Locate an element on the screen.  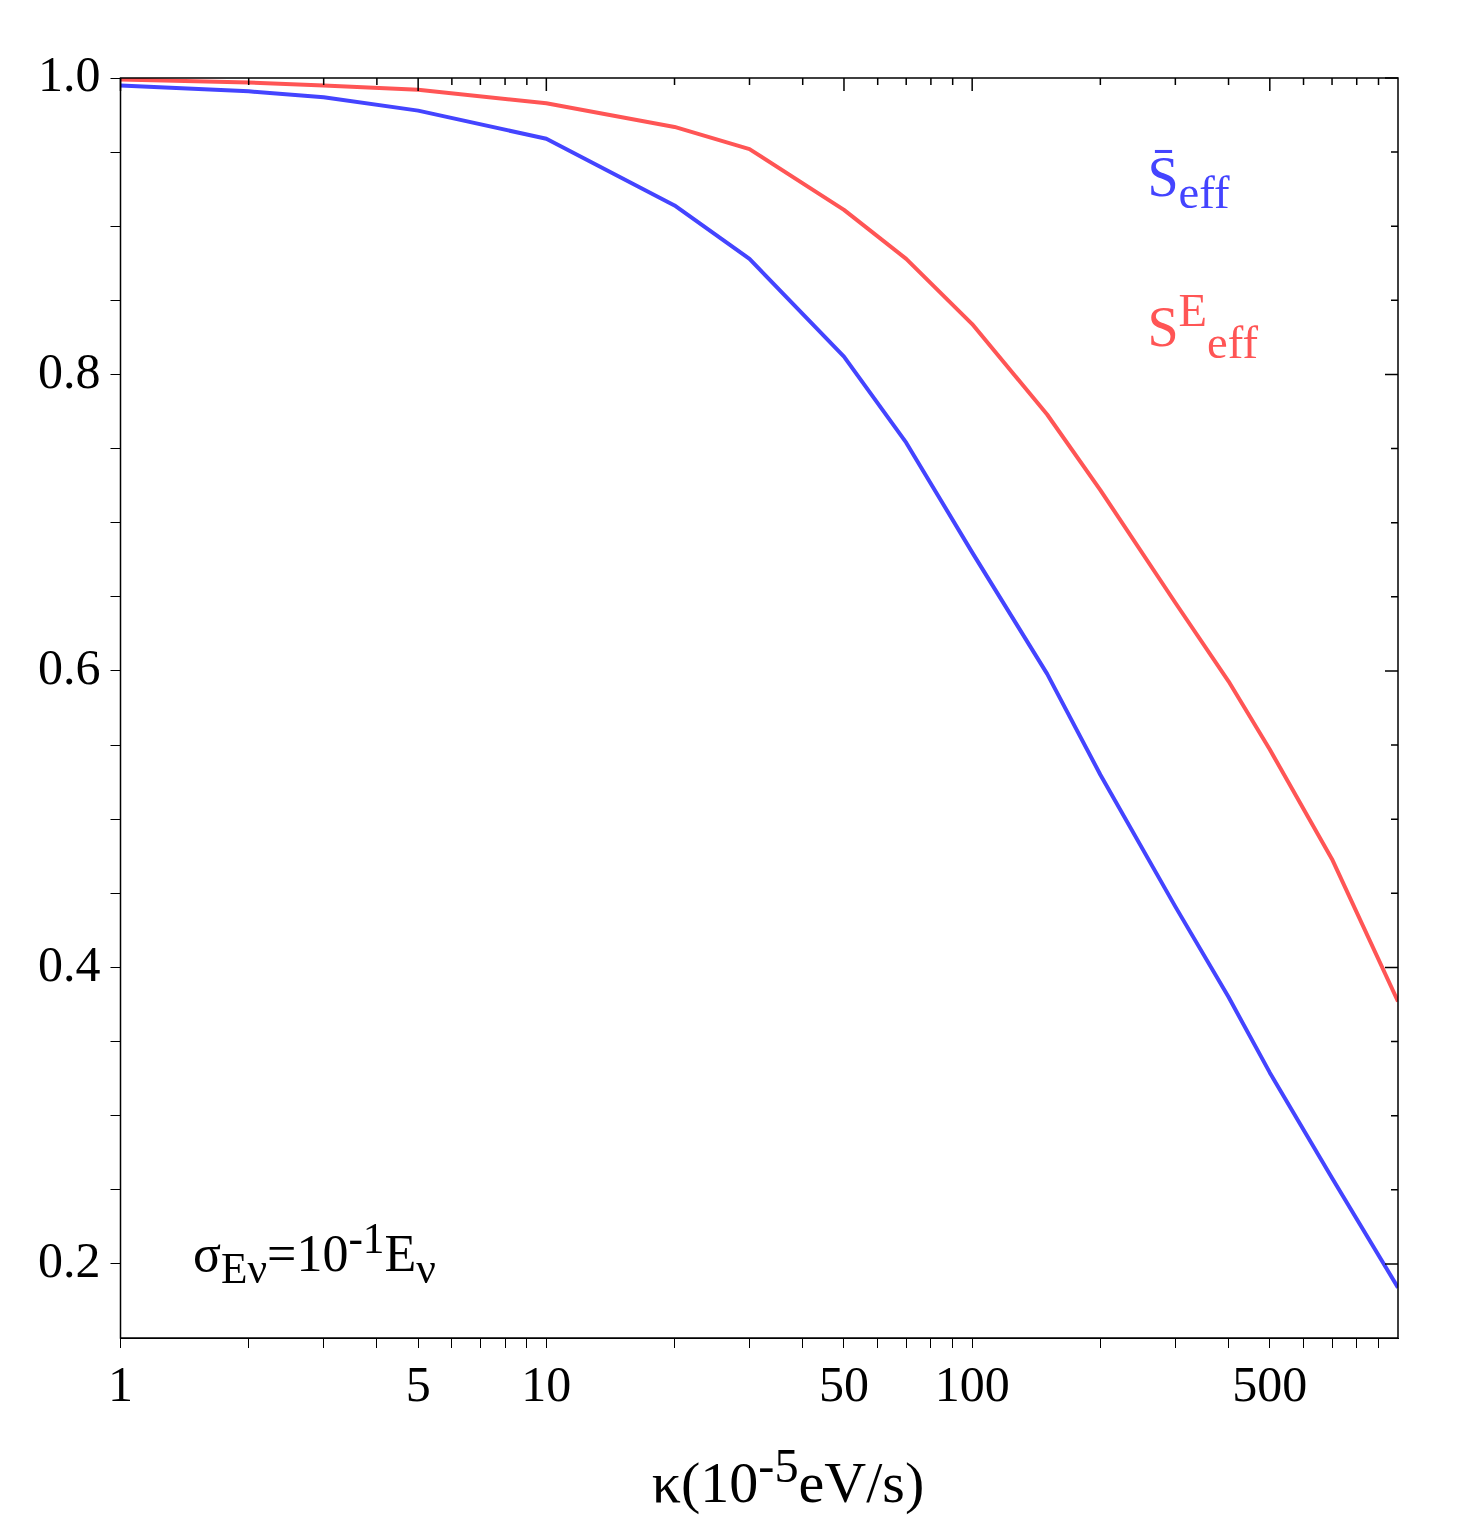
x-tick-label: 500 is located at coordinates (1270, 1384).